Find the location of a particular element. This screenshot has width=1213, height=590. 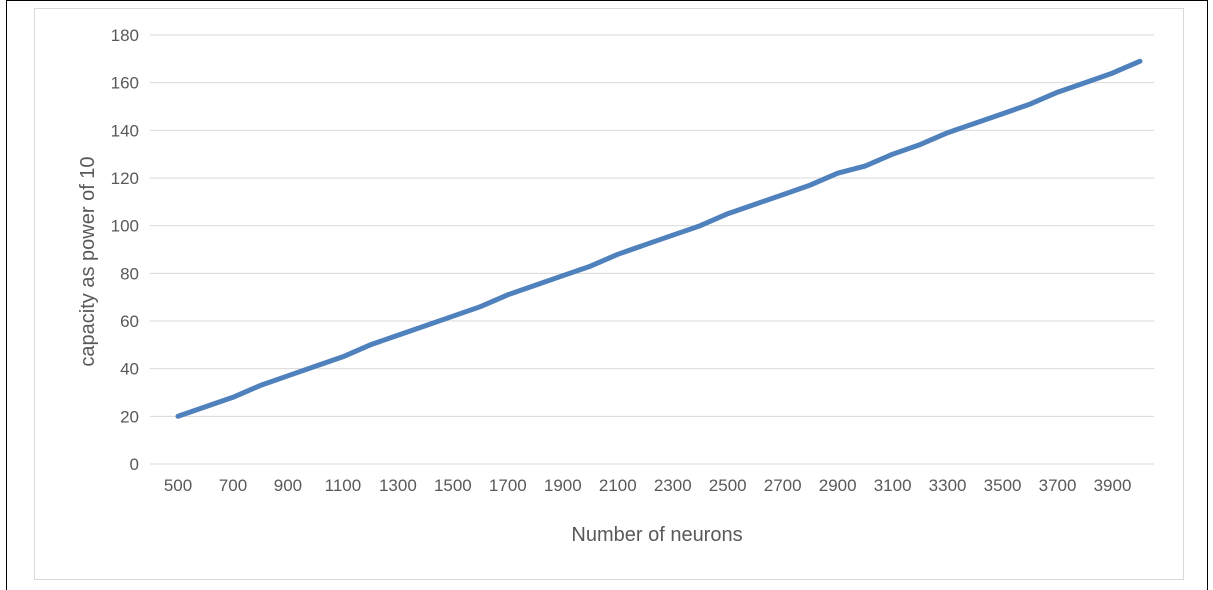

x-tick-label: 1700 is located at coordinates (508, 485).